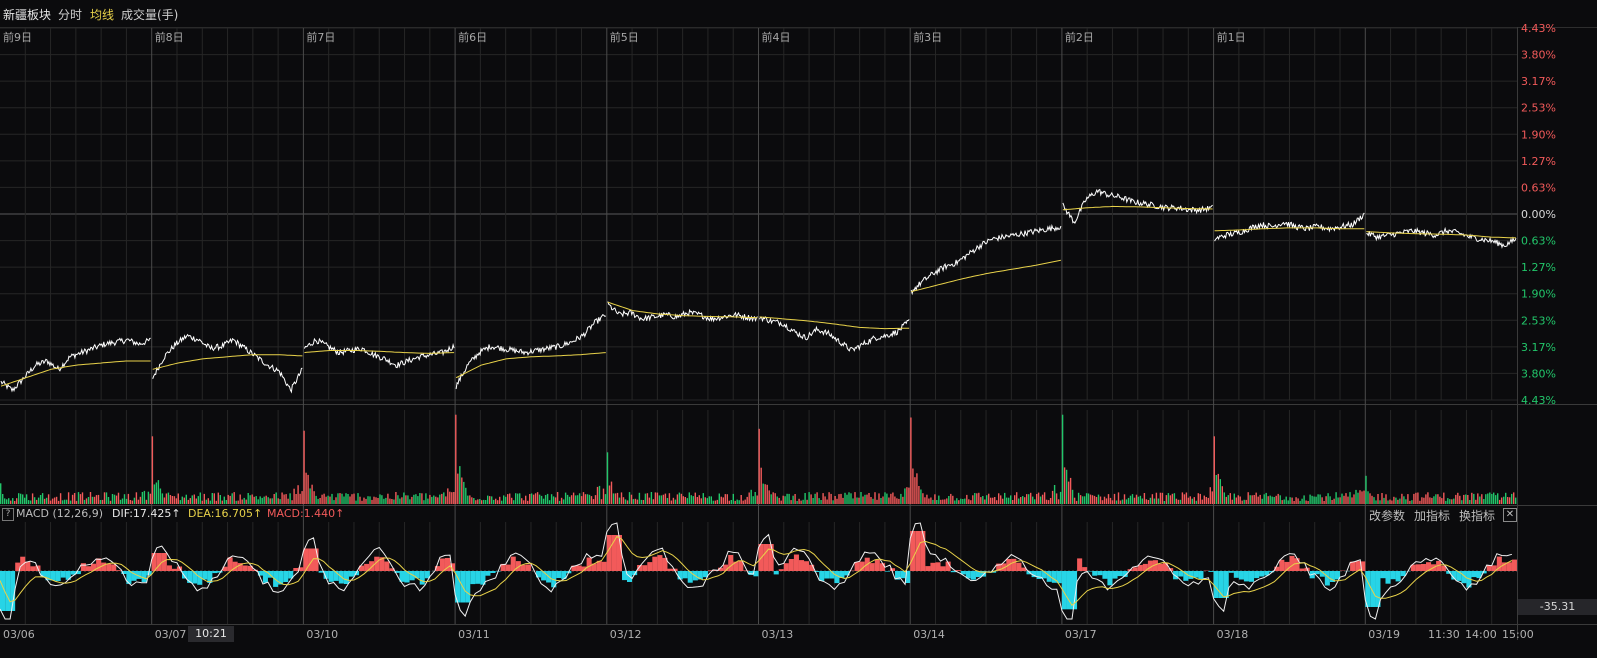  What do you see at coordinates (1444, 634) in the screenshot?
I see `time-label: 11:30` at bounding box center [1444, 634].